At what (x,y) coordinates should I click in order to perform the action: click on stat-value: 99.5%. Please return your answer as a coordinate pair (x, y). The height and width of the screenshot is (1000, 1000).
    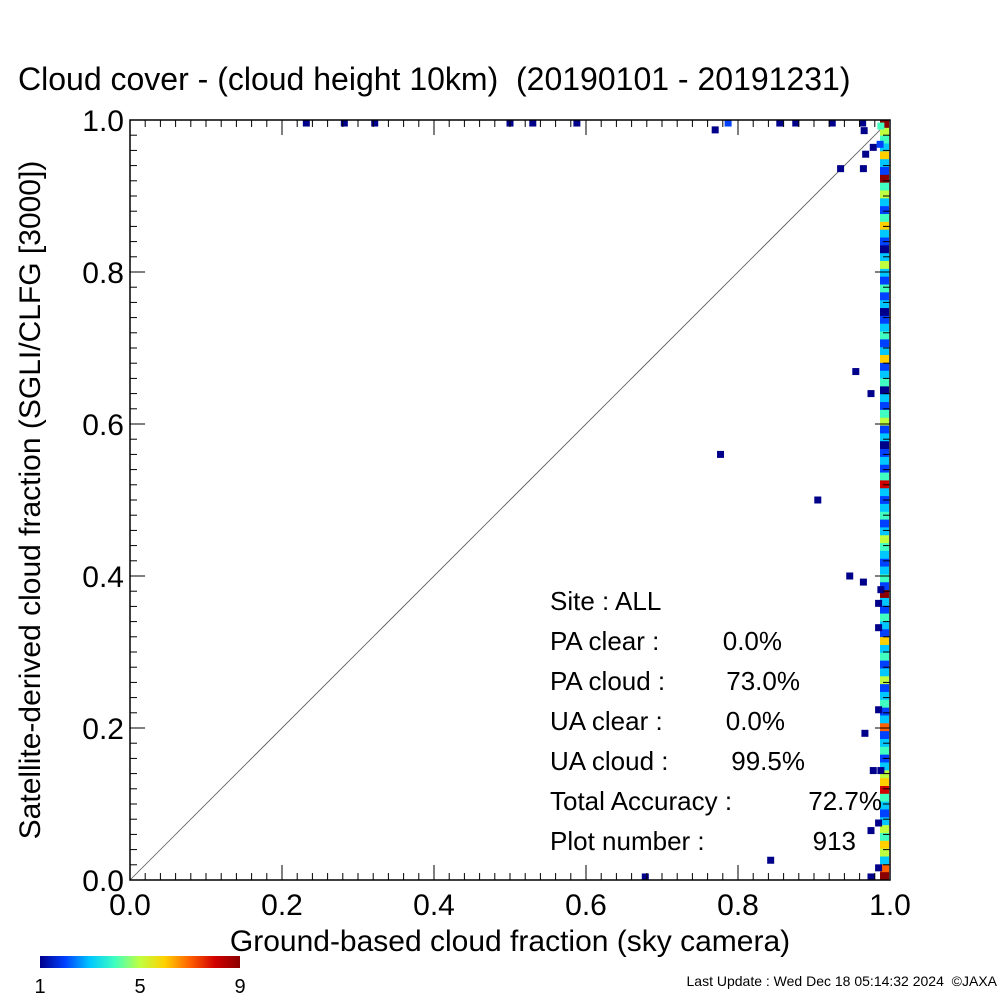
    Looking at the image, I should click on (768, 761).